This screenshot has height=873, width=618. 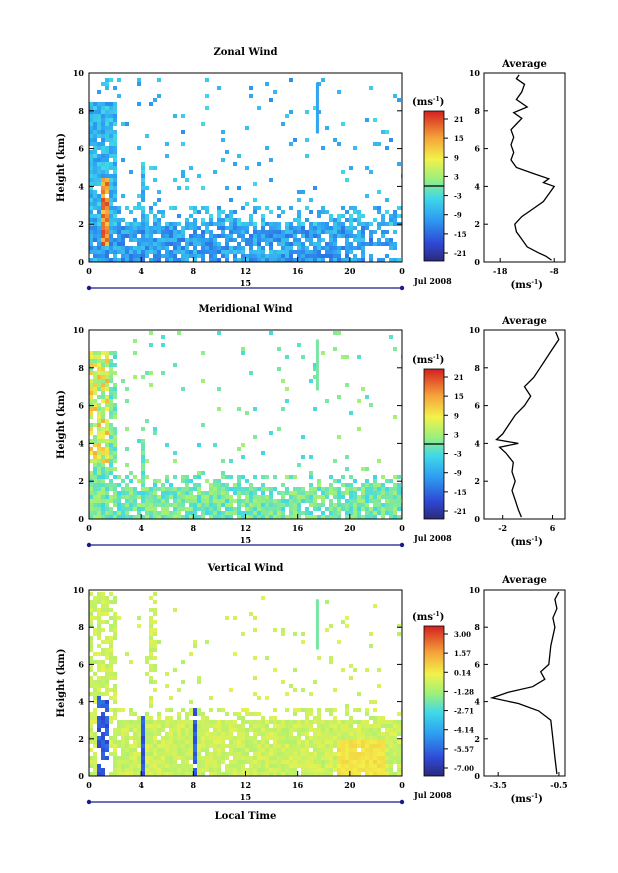 What do you see at coordinates (460, 492) in the screenshot?
I see `colorbar-tick-label: -15` at bounding box center [460, 492].